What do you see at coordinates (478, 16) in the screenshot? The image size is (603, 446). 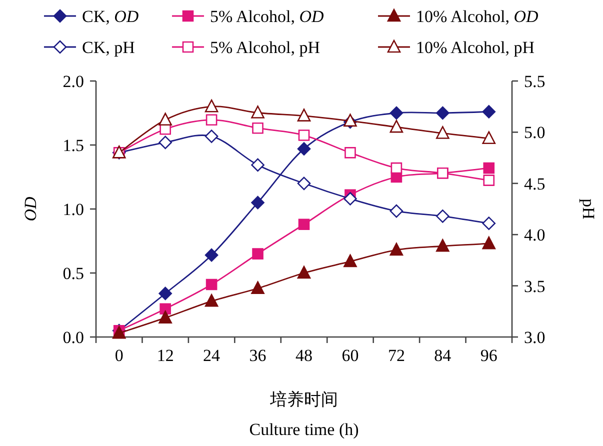 I see `legend-label: 10% Alcohol, OD` at bounding box center [478, 16].